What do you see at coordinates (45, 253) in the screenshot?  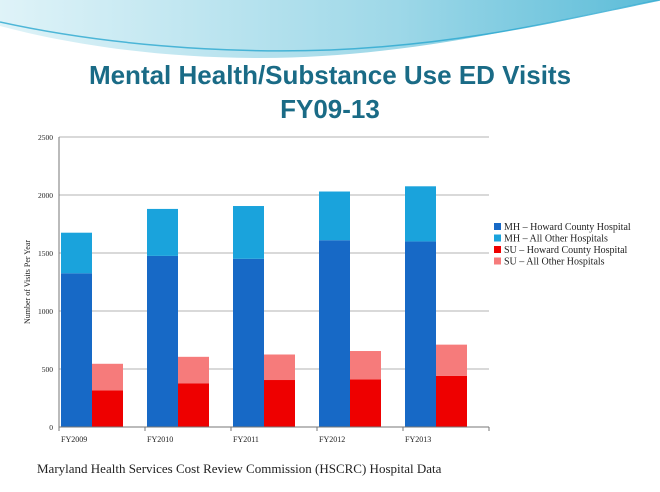 I see `y-tick-label: 1500` at bounding box center [45, 253].